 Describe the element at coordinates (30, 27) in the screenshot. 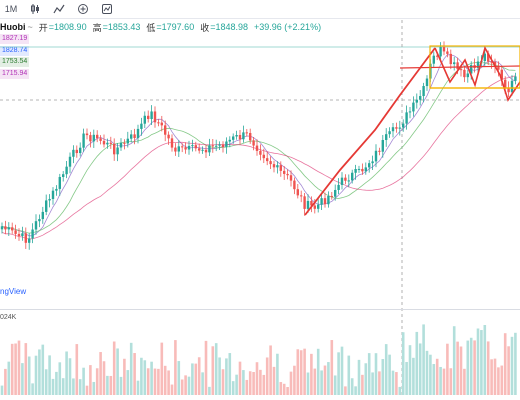

I see `symbol-dropdown: ~` at that location.